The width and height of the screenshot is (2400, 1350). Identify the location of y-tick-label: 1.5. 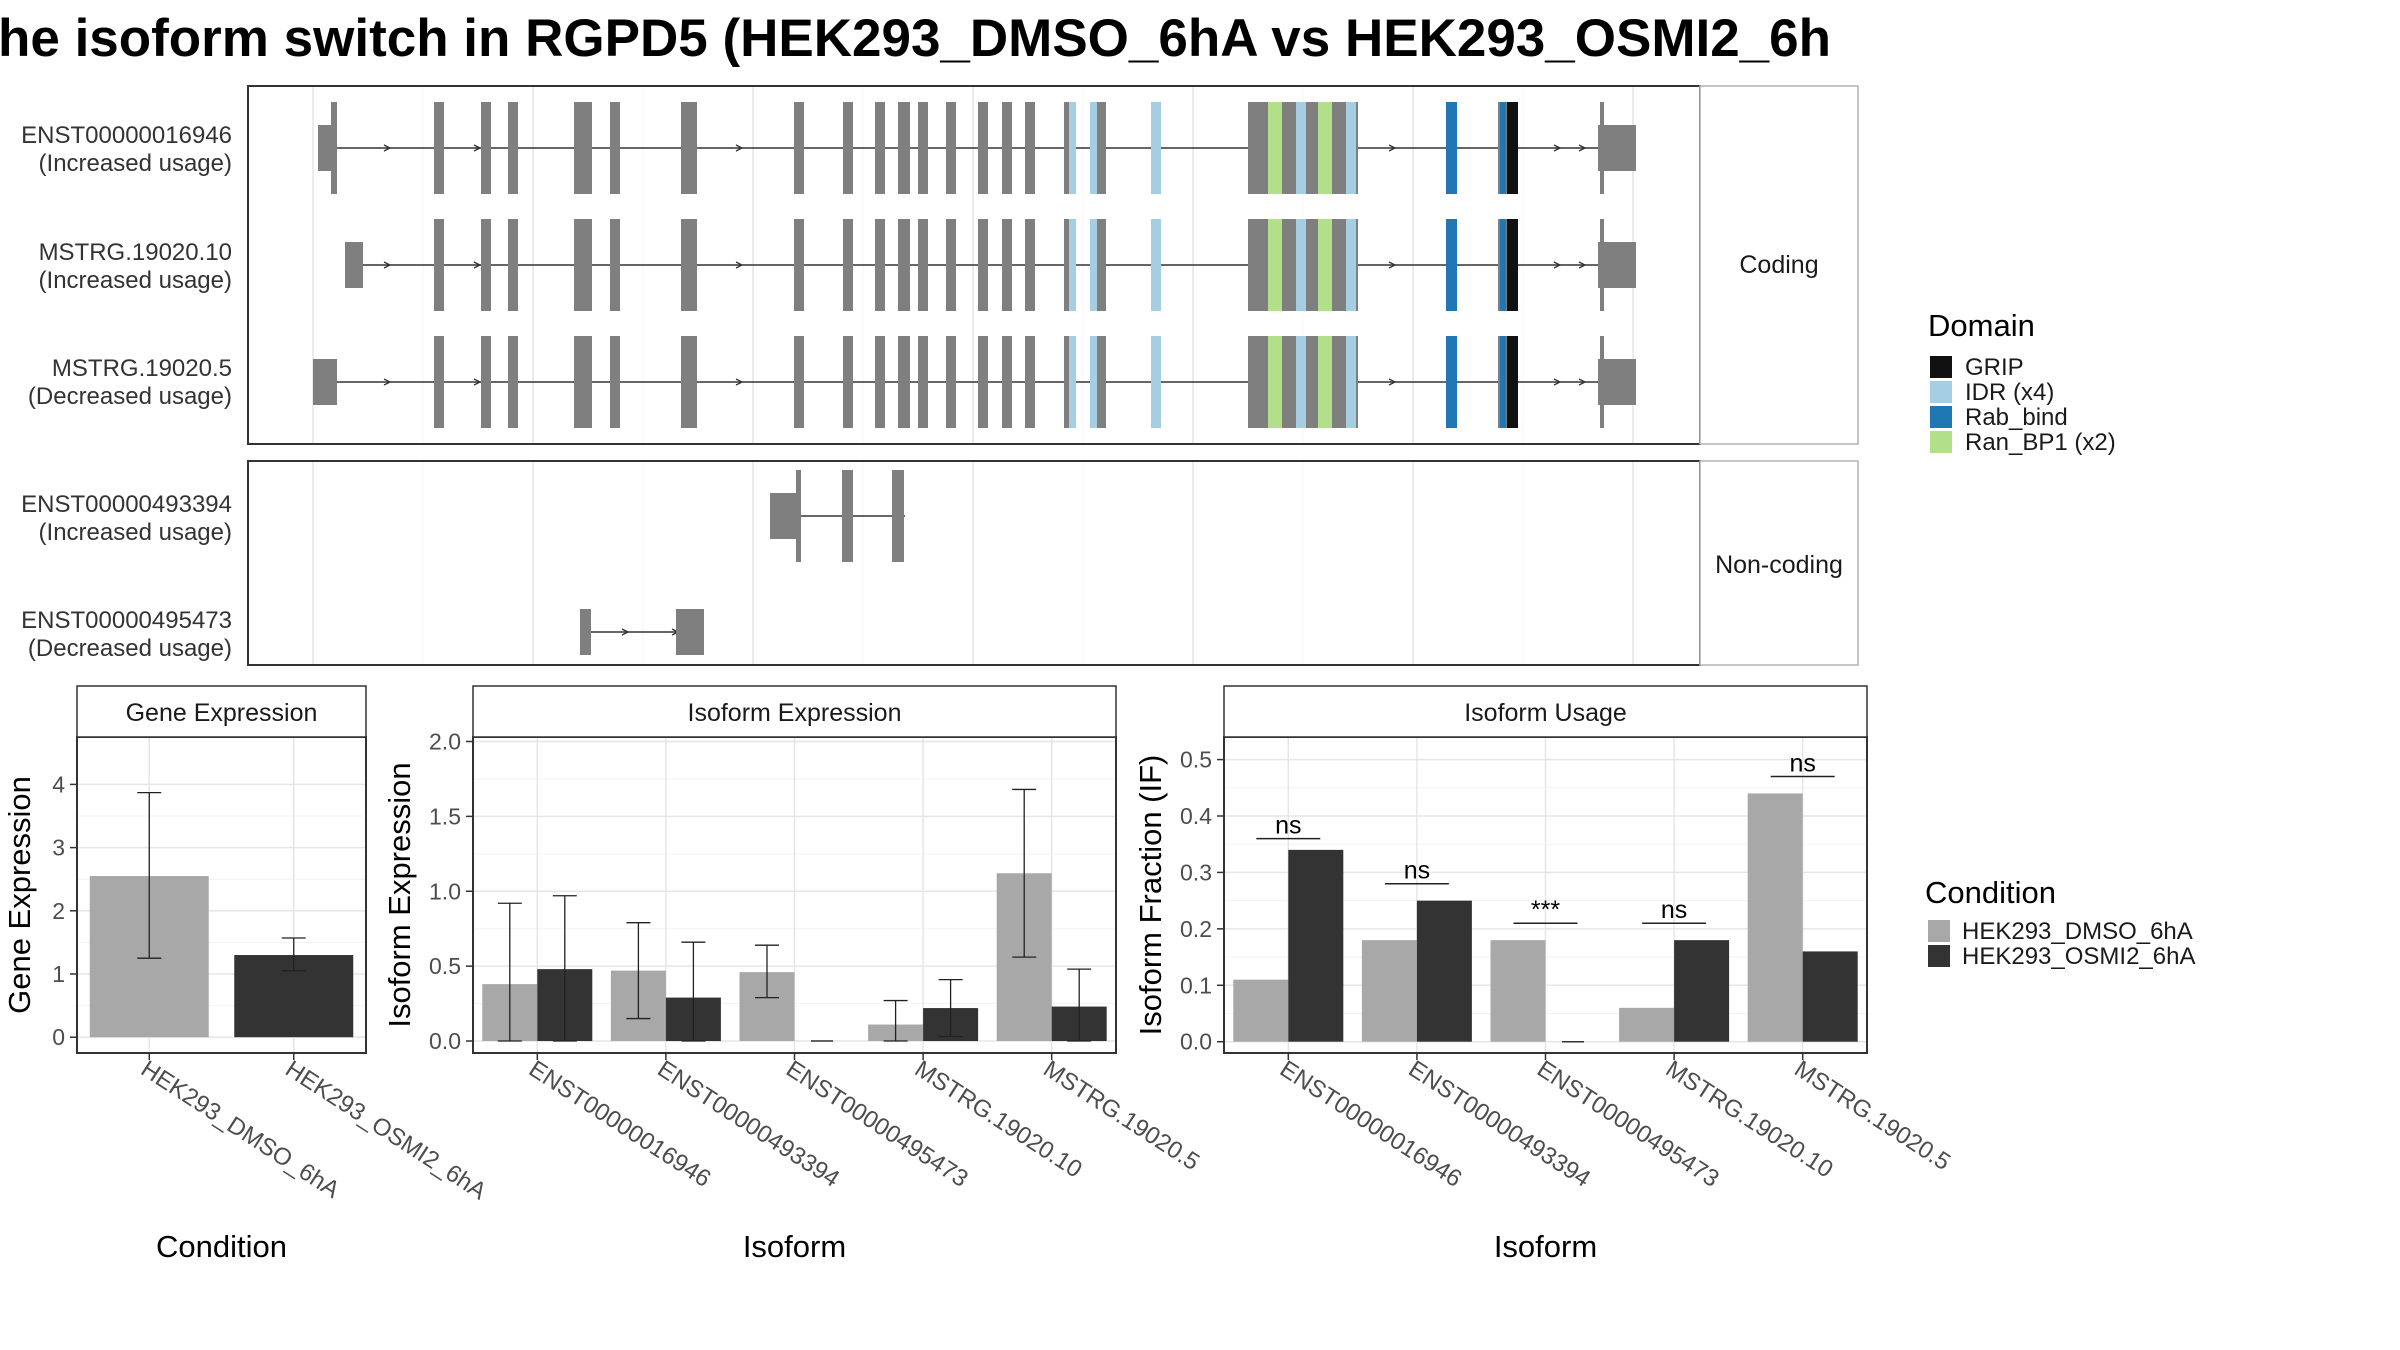
(445, 816).